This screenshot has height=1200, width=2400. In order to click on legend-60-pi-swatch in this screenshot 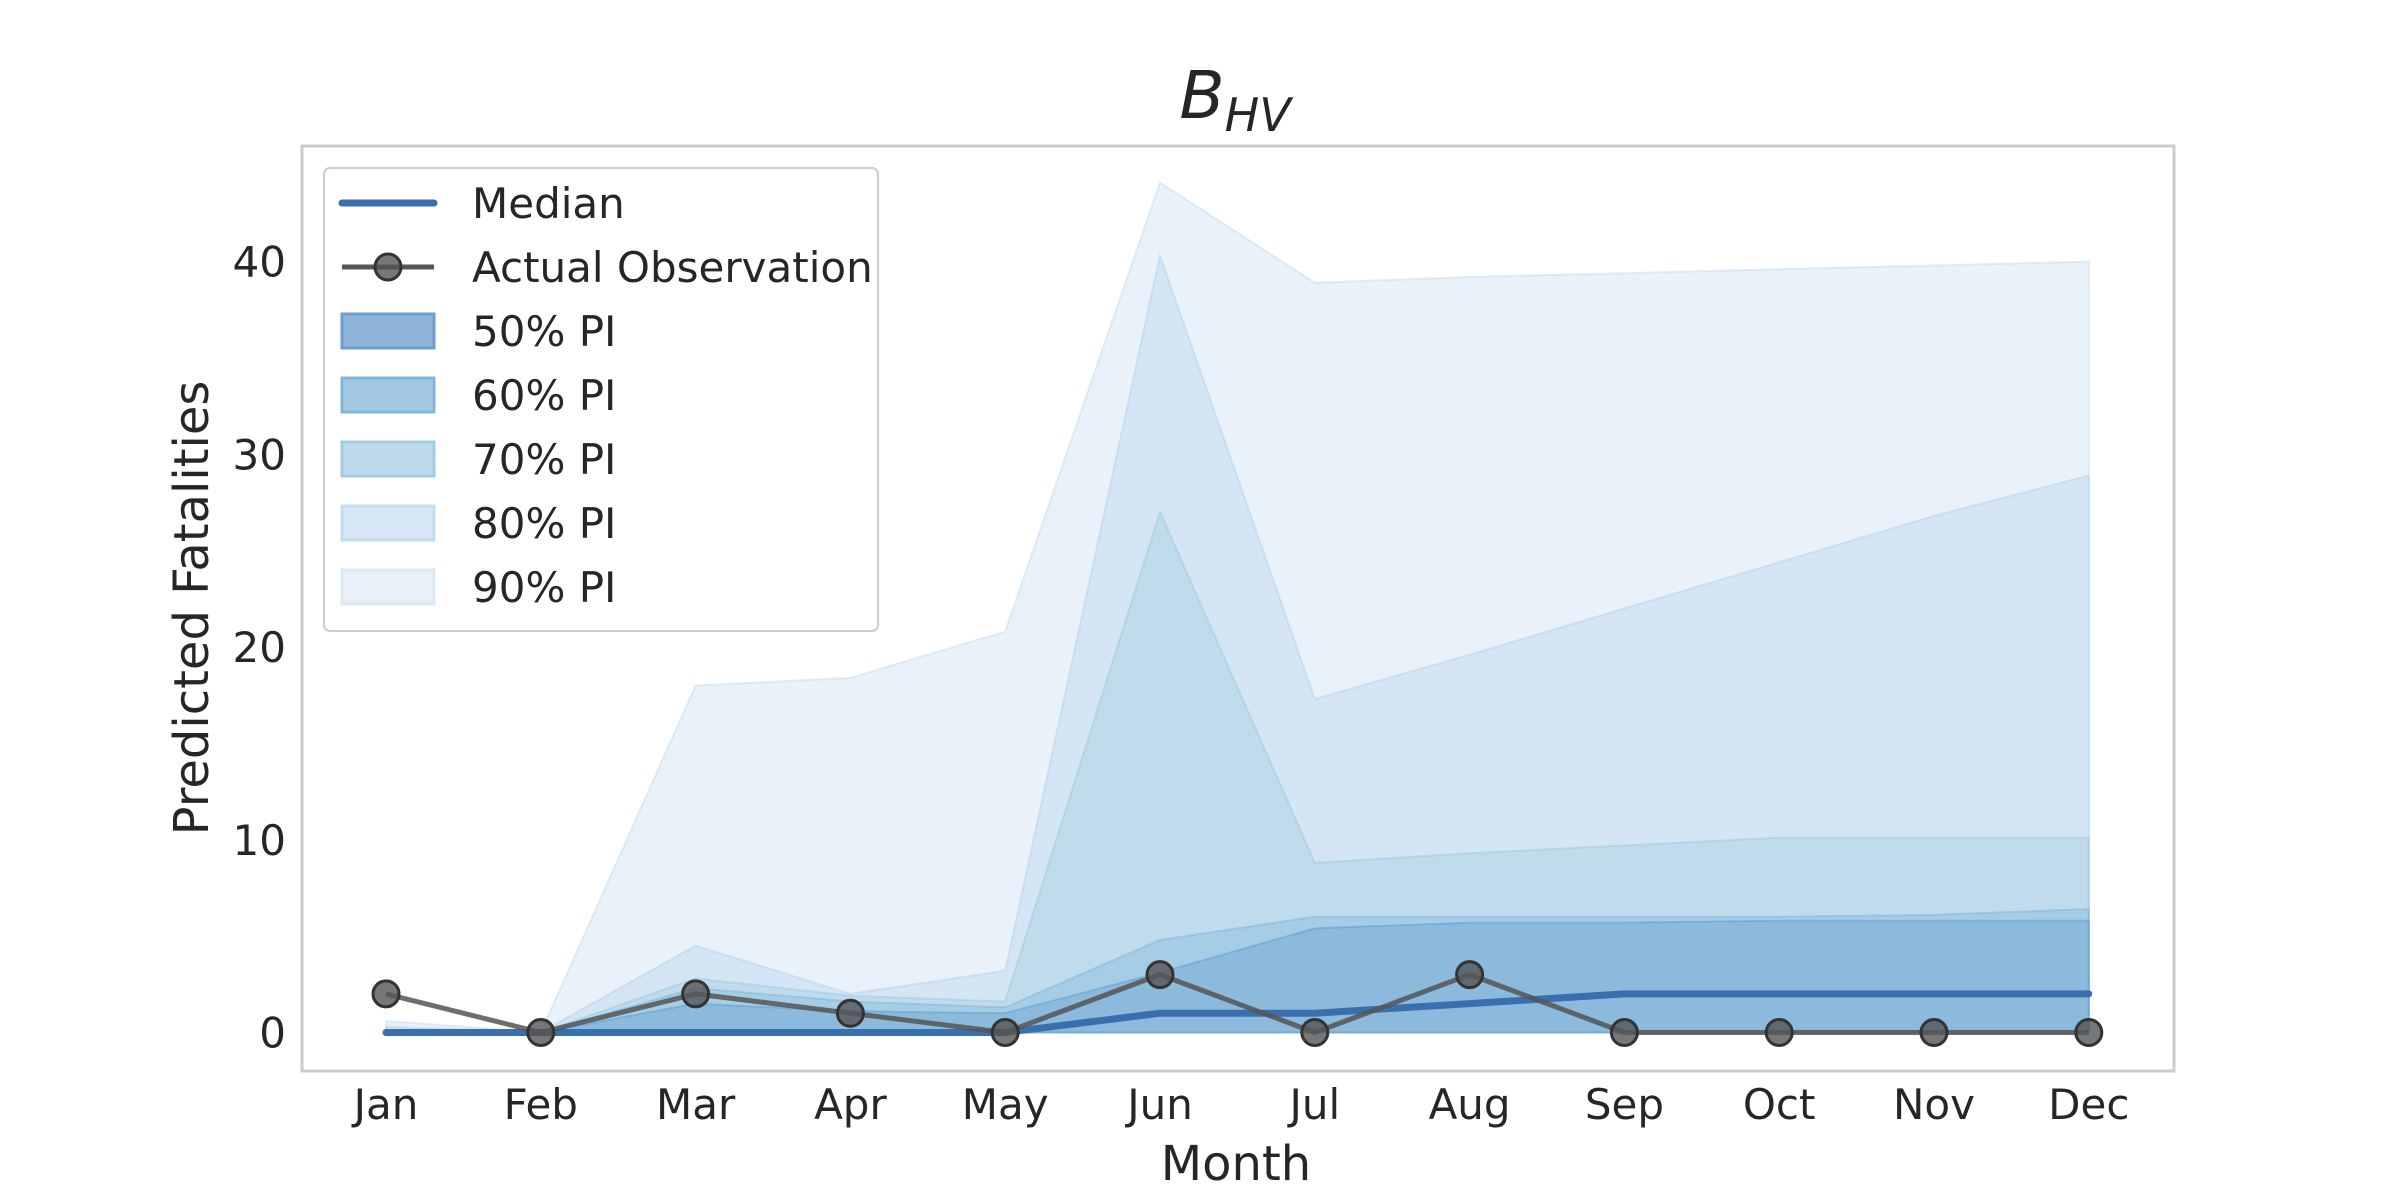, I will do `click(388, 395)`.